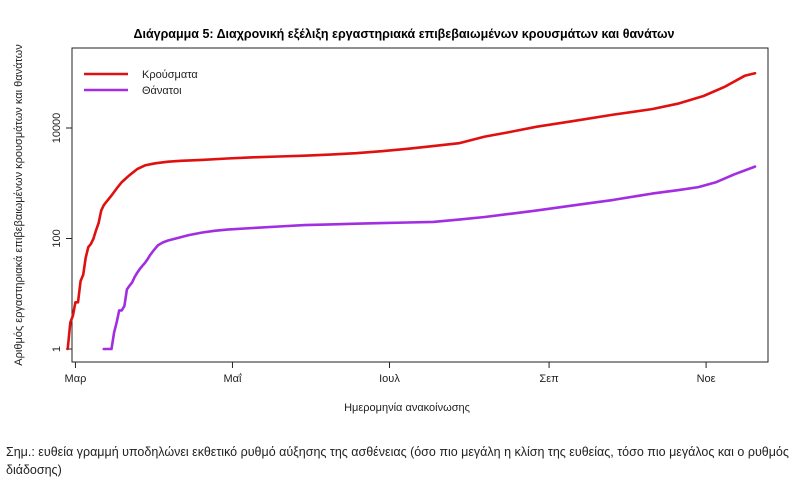 The image size is (800, 491). I want to click on x-tick-label: Σεπ, so click(549, 379).